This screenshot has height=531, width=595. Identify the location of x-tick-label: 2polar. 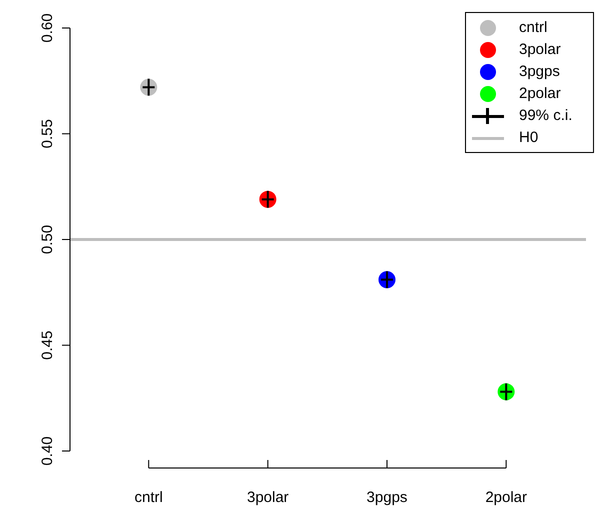
(506, 497).